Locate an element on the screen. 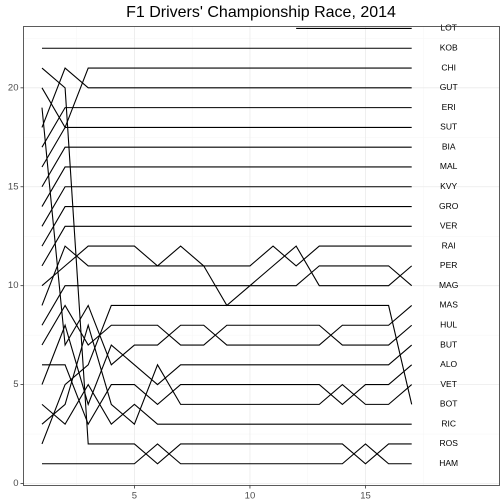  series-line-bia is located at coordinates (226, 167).